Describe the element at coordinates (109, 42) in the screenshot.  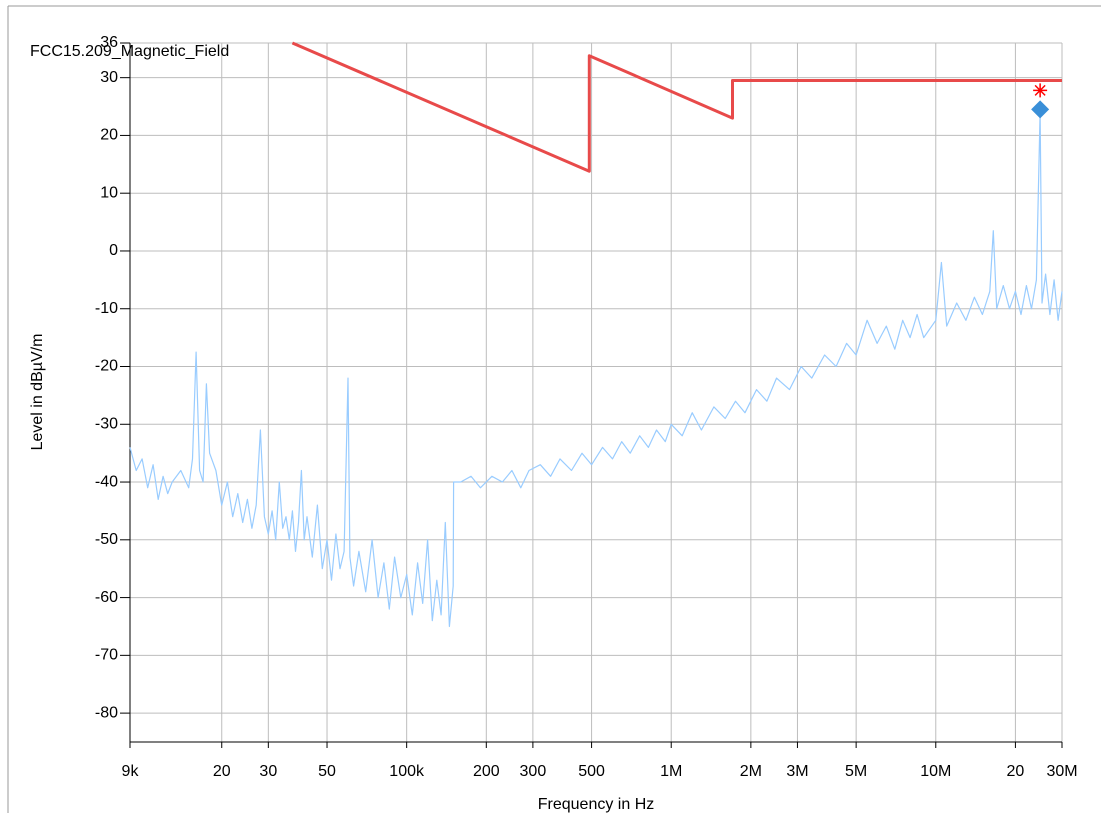
I see `y-tick-label: 36` at that location.